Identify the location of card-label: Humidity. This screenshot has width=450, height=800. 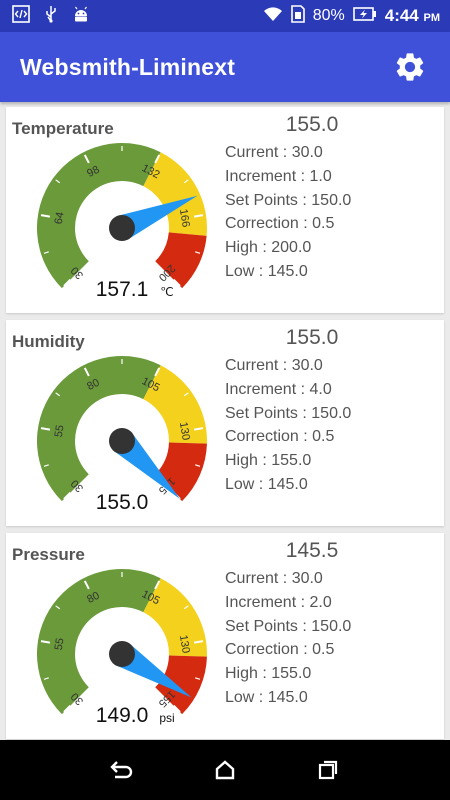
(48, 341).